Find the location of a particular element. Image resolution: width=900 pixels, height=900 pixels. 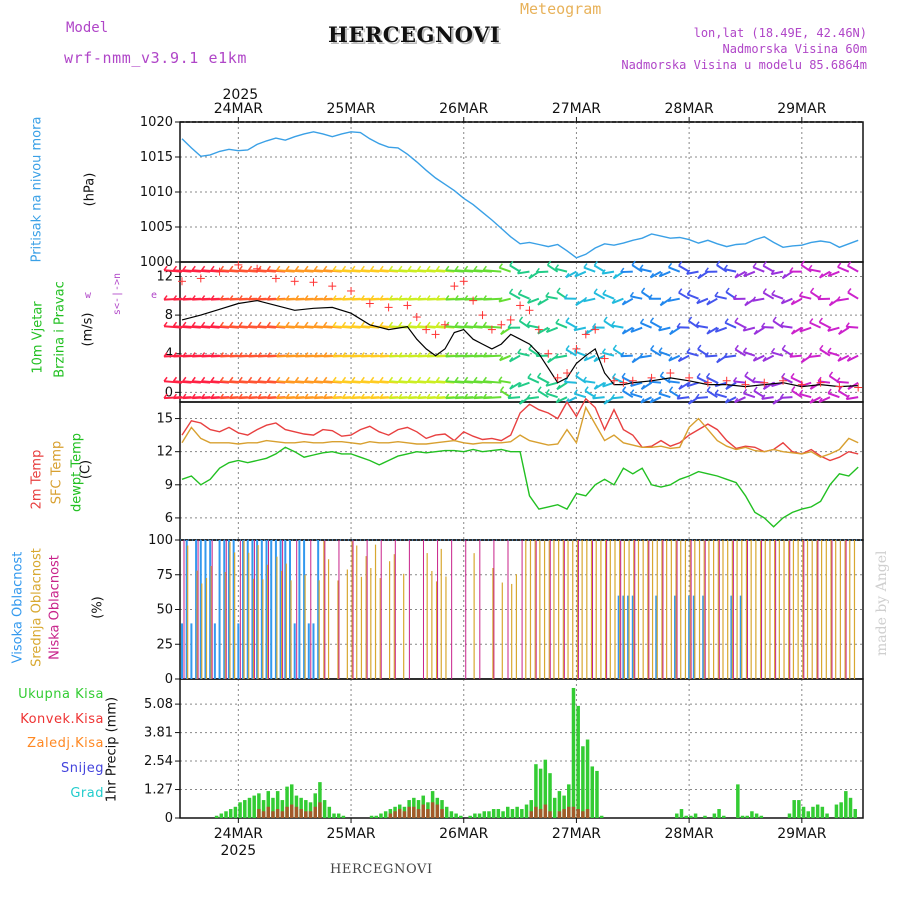

compass-e: e is located at coordinates (154, 295).